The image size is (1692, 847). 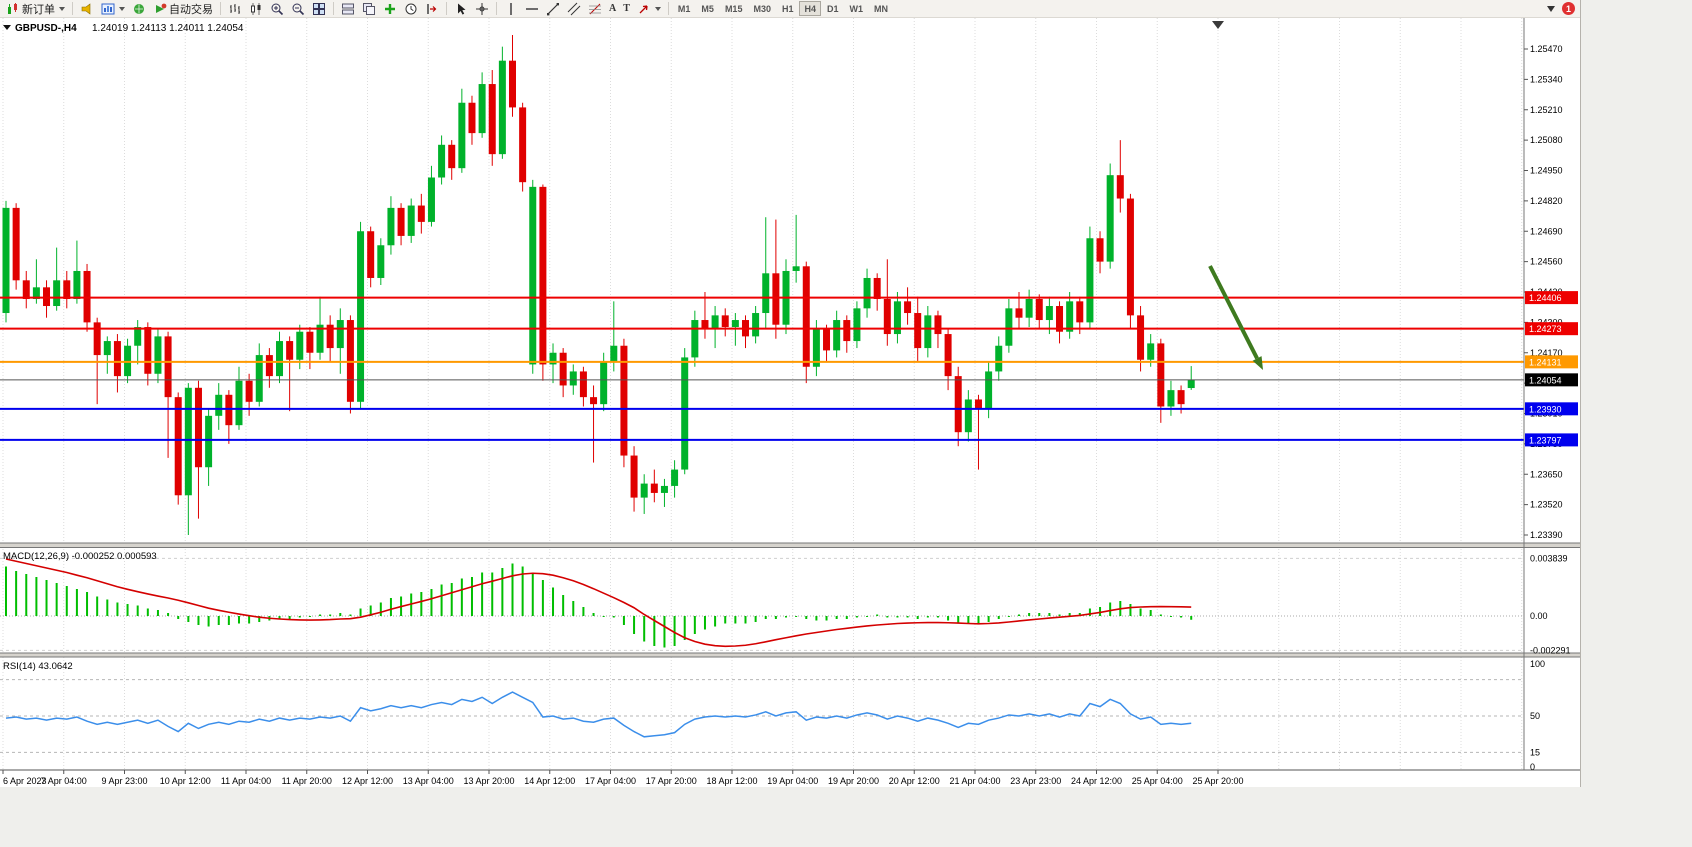 I want to click on price-label-text: 1.24131, so click(x=1545, y=362).